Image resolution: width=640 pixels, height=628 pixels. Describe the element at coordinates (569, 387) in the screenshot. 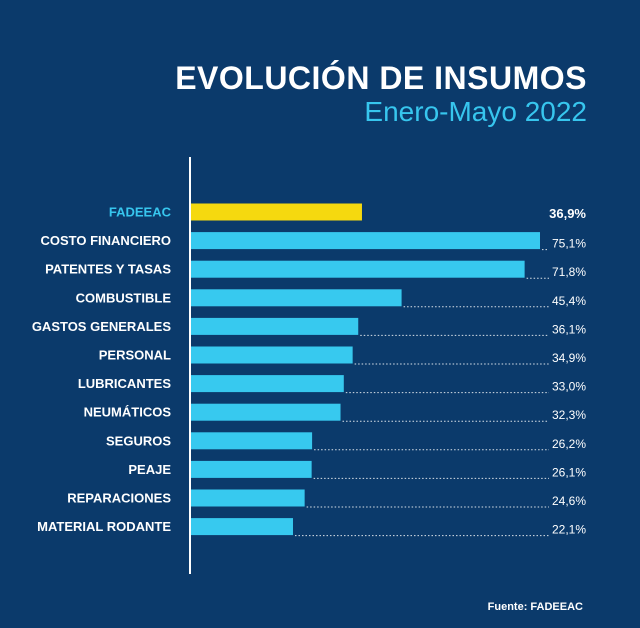

I see `value-label: 33,0%` at that location.